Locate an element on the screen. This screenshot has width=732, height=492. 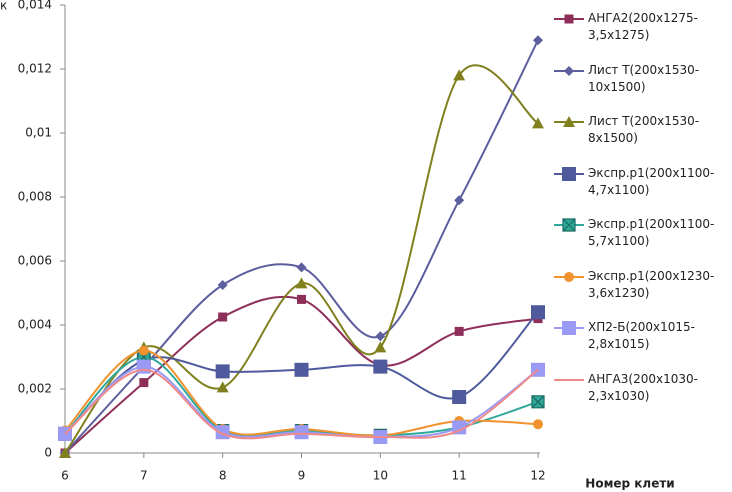
legend-item: ХП2-Б(200х1015-2,8х1015) is located at coordinates (642, 345).